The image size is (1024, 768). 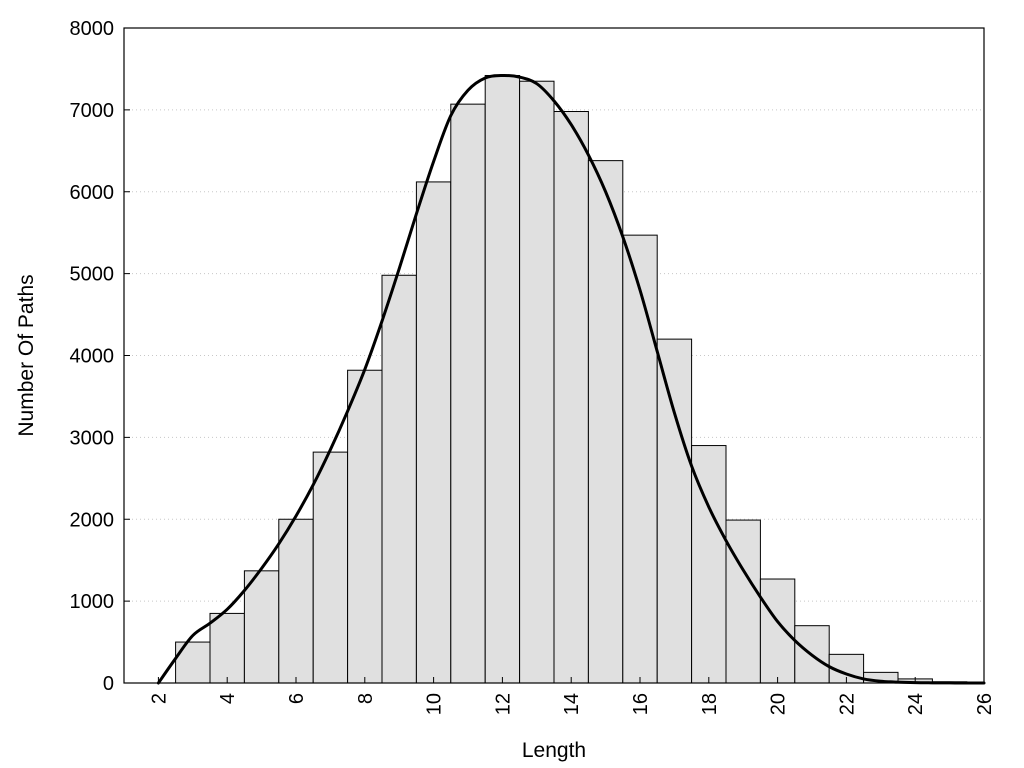 What do you see at coordinates (554, 750) in the screenshot?
I see `x-axis-title: Length` at bounding box center [554, 750].